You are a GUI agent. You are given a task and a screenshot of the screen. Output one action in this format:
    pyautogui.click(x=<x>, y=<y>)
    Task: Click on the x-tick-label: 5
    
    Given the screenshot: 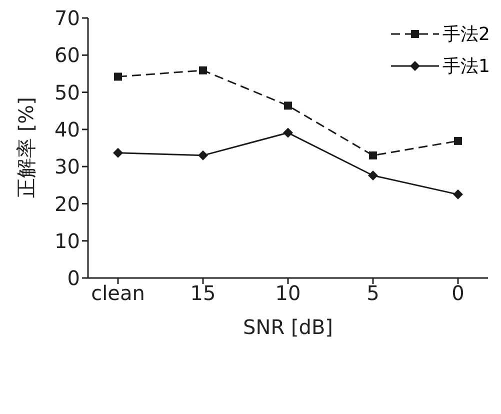 What is the action you would take?
    pyautogui.click(x=373, y=293)
    